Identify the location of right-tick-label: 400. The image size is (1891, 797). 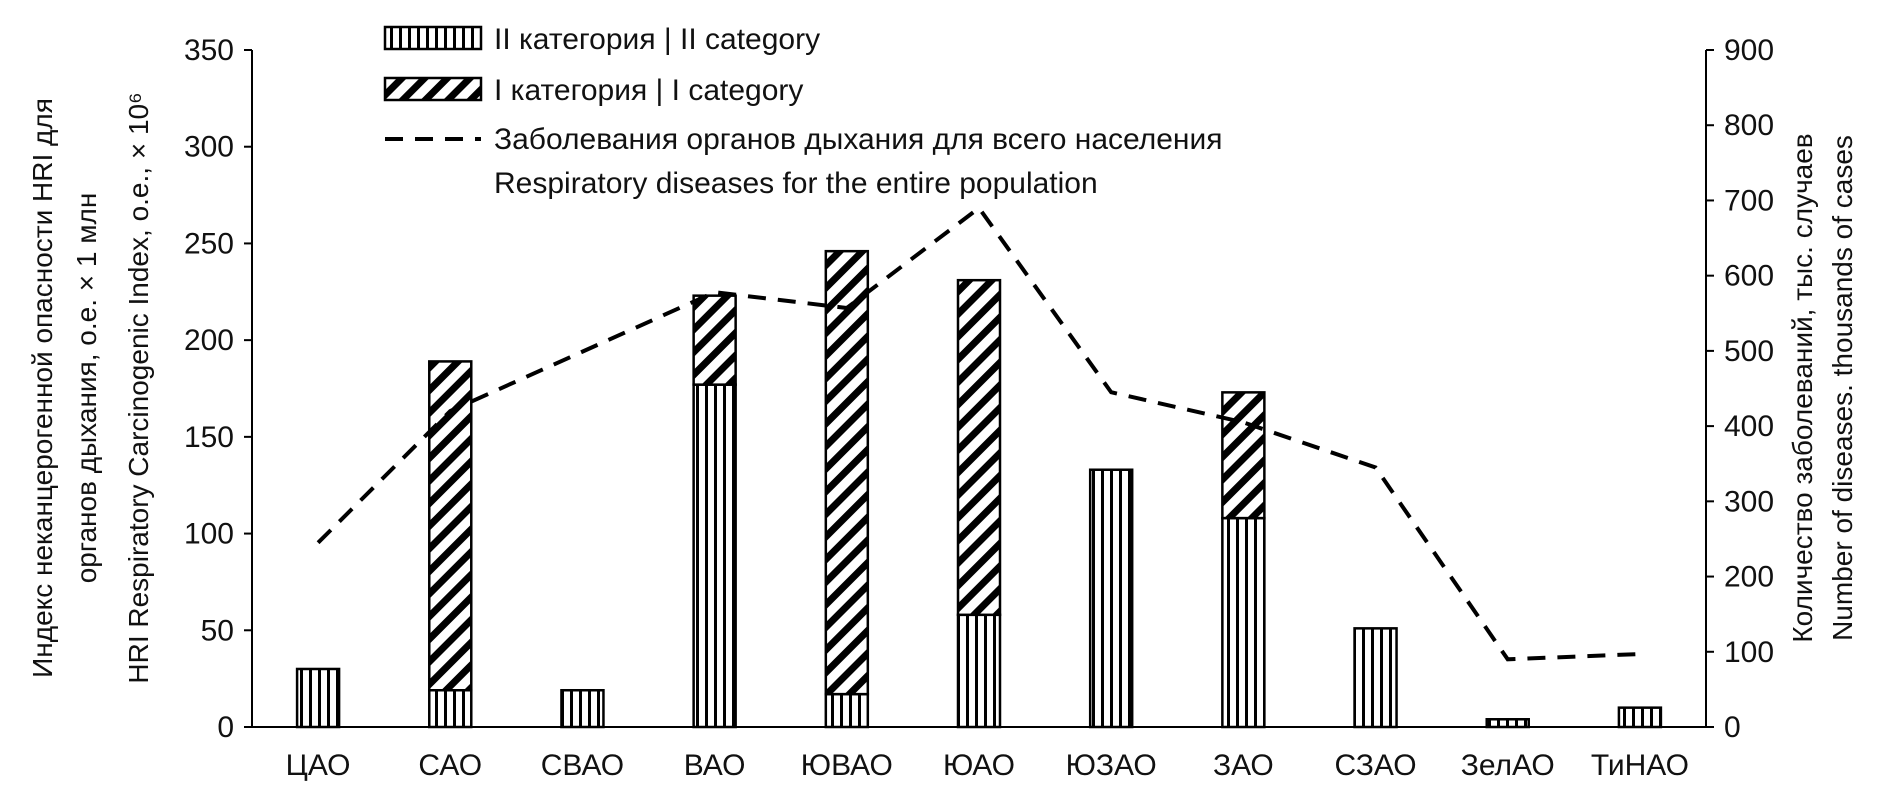
(1749, 426).